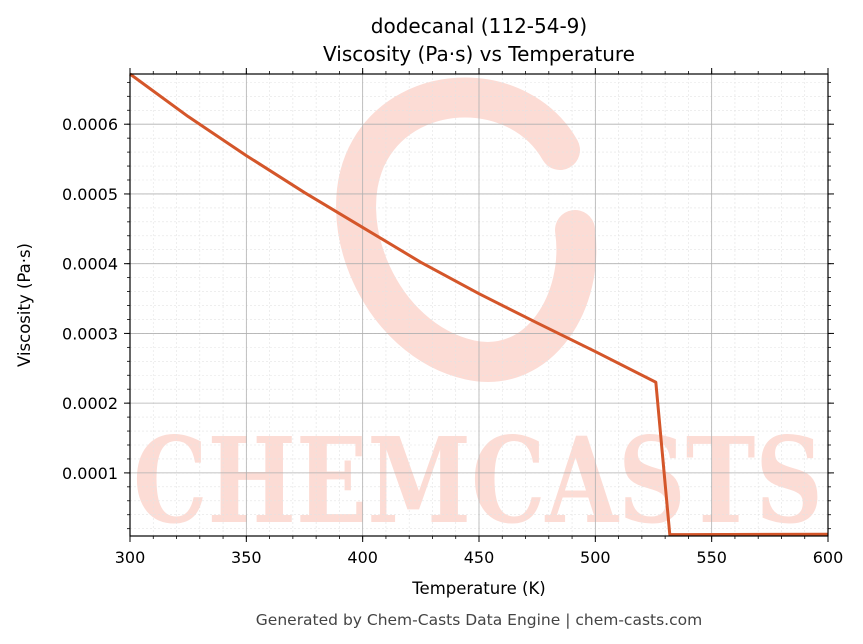 The image size is (863, 644). I want to click on y-tick-label: 0.0006, so click(90, 124).